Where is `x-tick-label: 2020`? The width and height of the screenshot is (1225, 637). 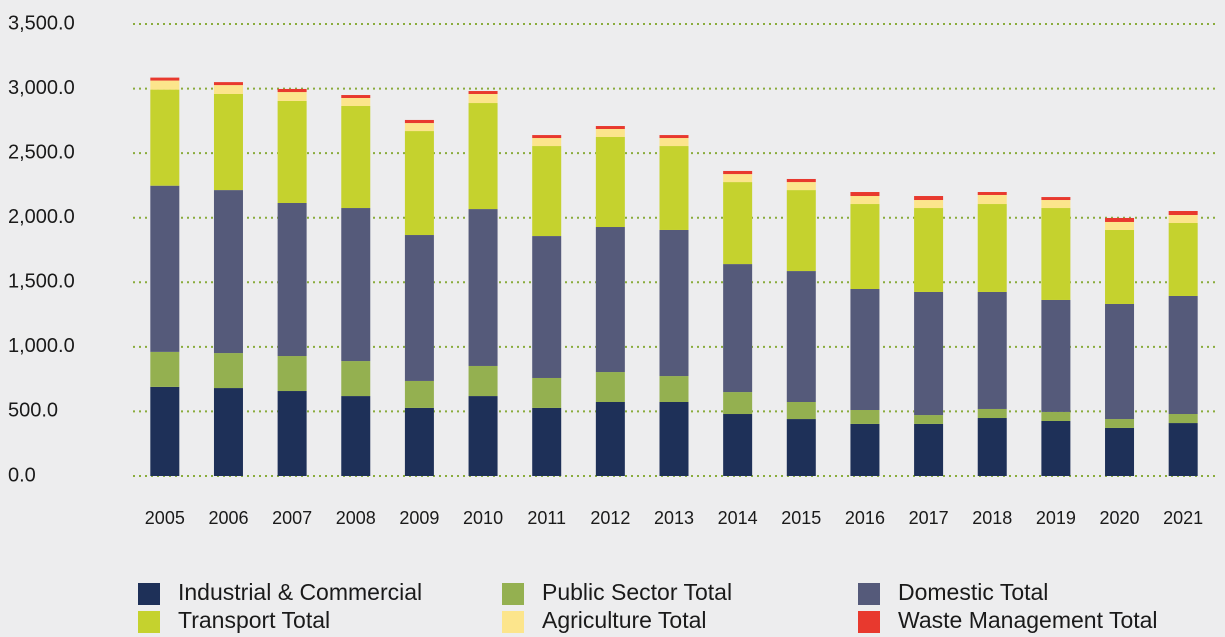 x-tick-label: 2020 is located at coordinates (1120, 518).